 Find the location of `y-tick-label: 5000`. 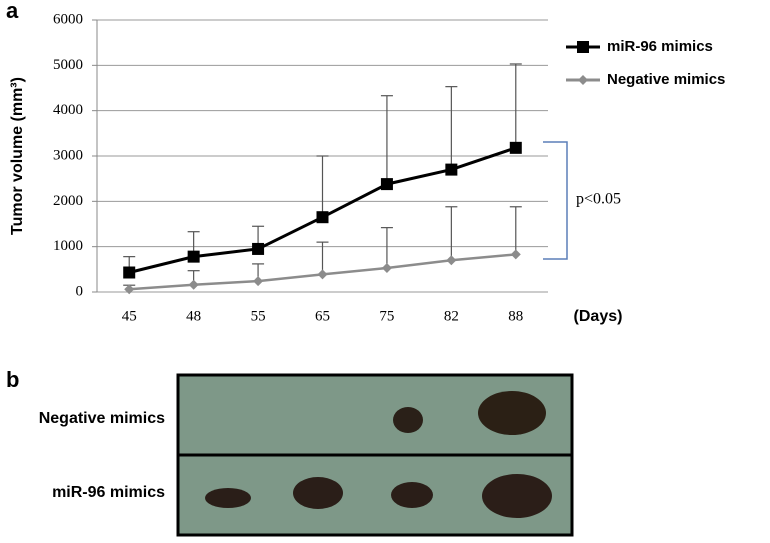

y-tick-label: 5000 is located at coordinates (68, 65).